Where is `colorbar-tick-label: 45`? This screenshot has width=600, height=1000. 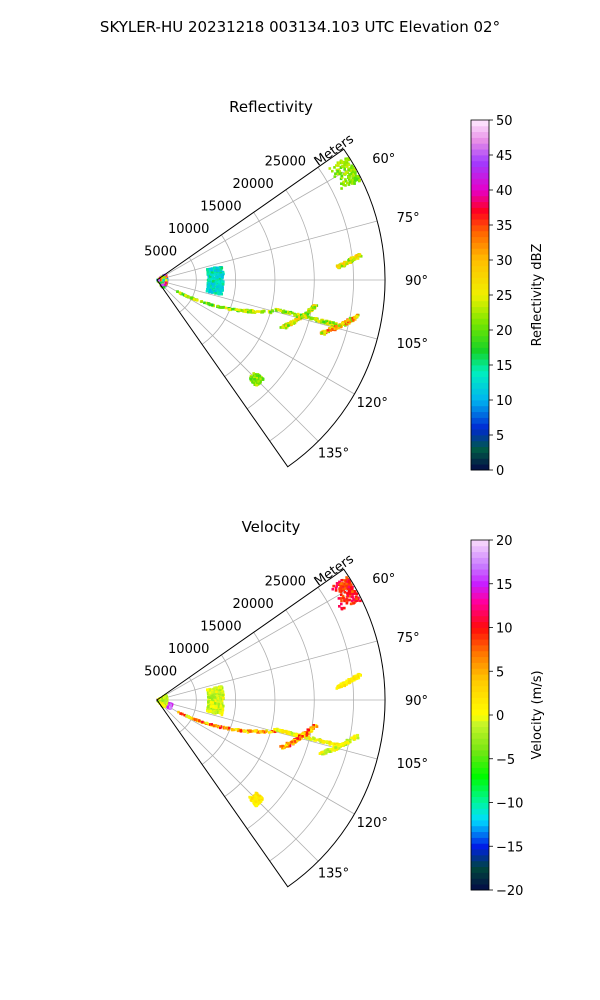 colorbar-tick-label: 45 is located at coordinates (504, 156).